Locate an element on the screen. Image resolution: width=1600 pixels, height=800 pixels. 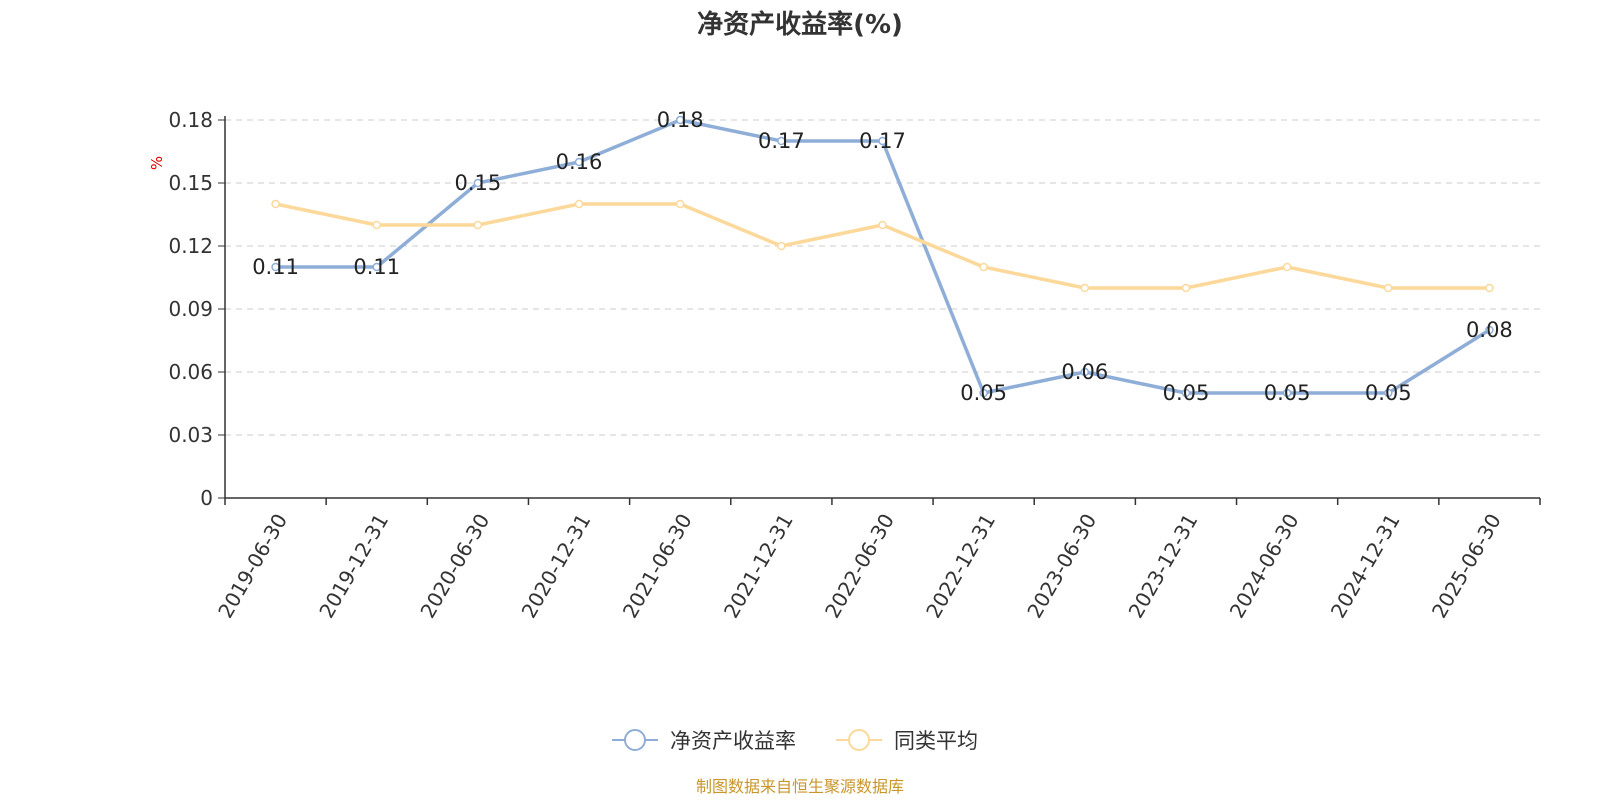
y-tick-labels: 0 0.03 0.06 0.09 0.12 0.15 0.18 is located at coordinates (190, 309).